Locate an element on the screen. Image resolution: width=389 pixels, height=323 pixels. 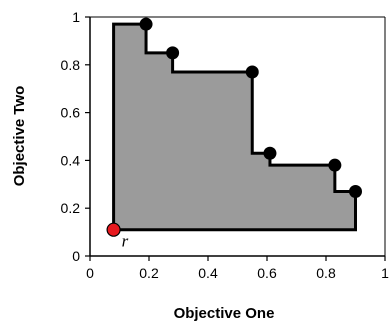
reference-point-marker is located at coordinates (113, 229).